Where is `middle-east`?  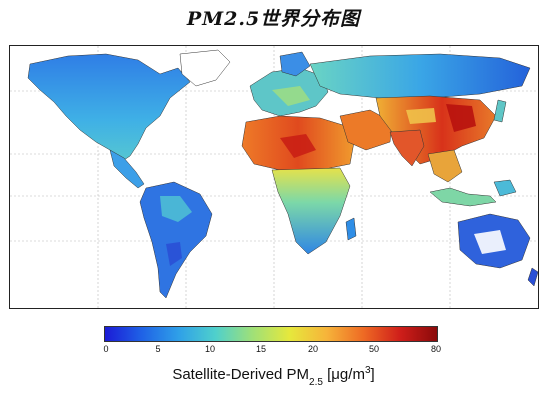 middle-east is located at coordinates (366, 130).